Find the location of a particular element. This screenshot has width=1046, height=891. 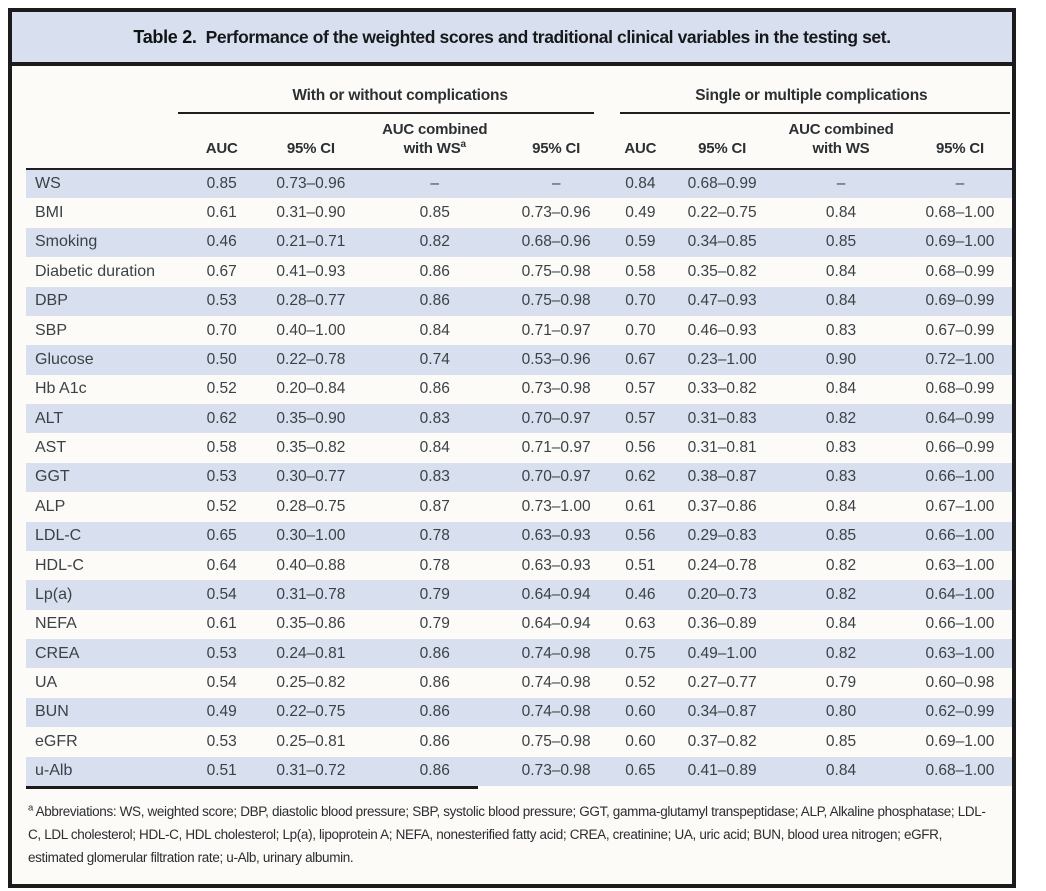

cell-value: 0.23–1.00 is located at coordinates (722, 359).